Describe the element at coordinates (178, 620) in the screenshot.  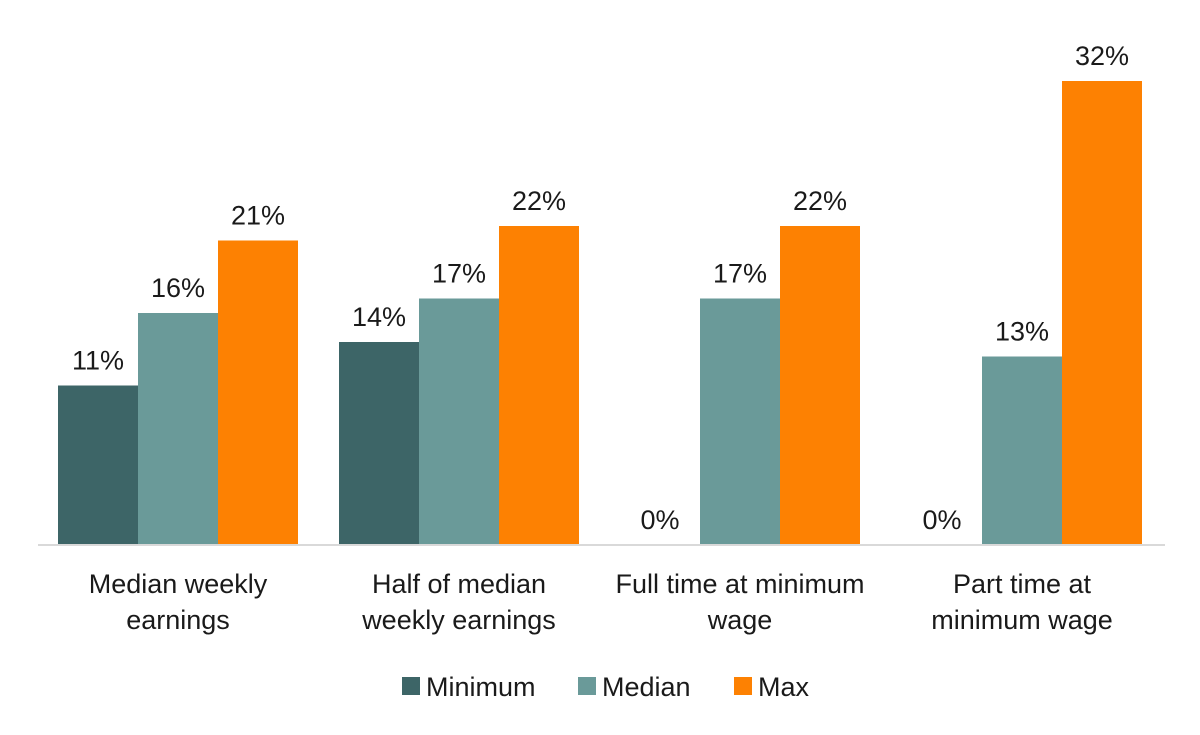
I see `category-label-line: earnings` at that location.